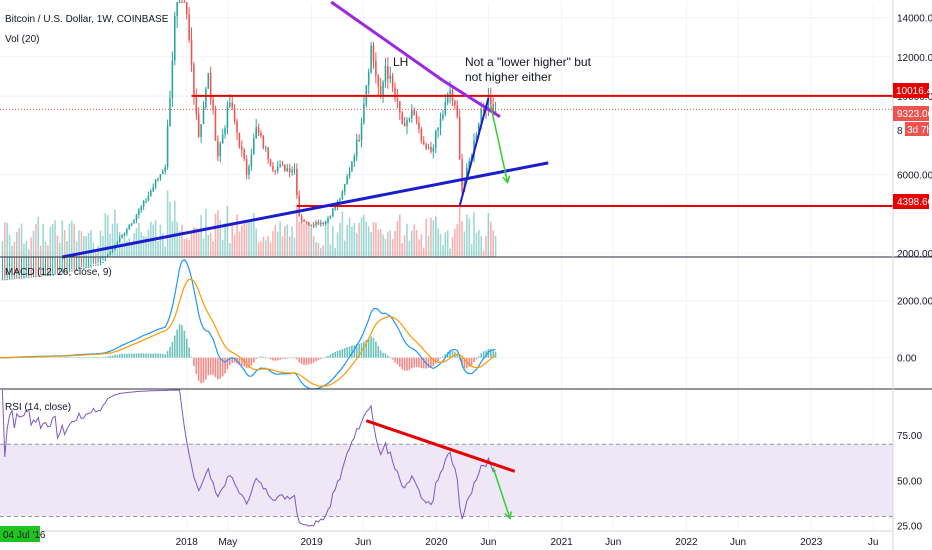  I want to click on volume-pane-title: Vol (20), so click(22, 39).